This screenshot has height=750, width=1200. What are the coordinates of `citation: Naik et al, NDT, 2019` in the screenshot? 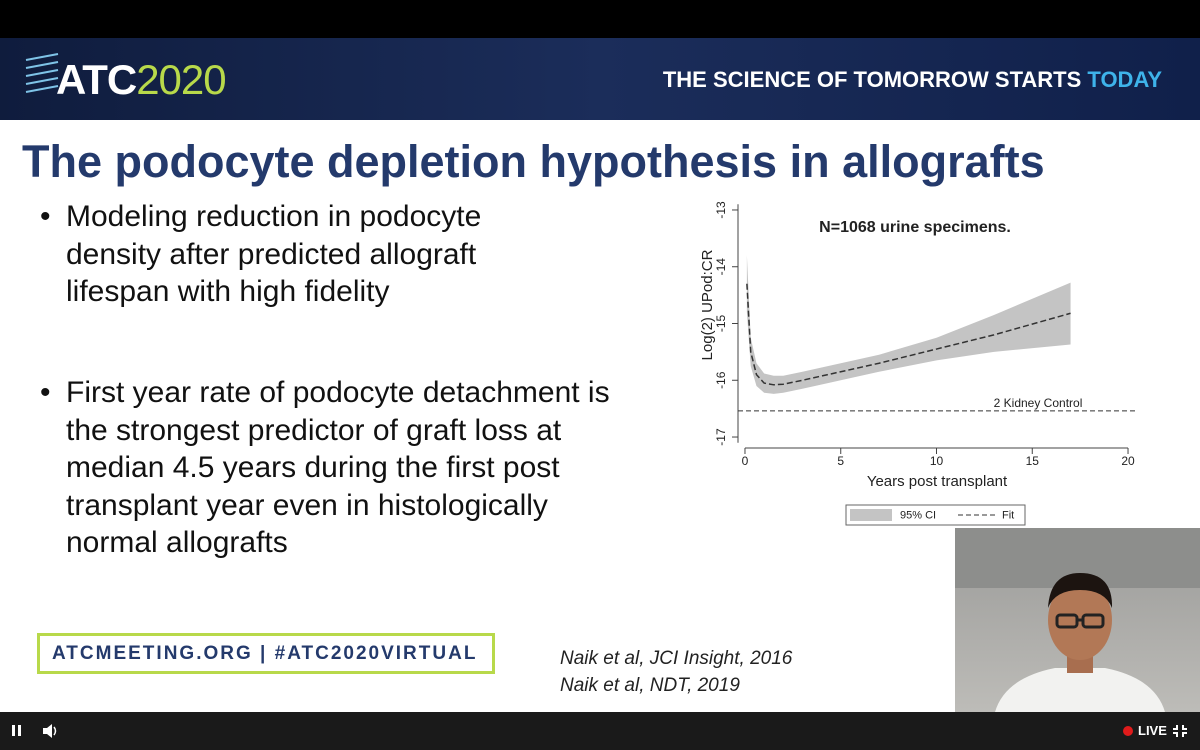 It's located at (650, 685).